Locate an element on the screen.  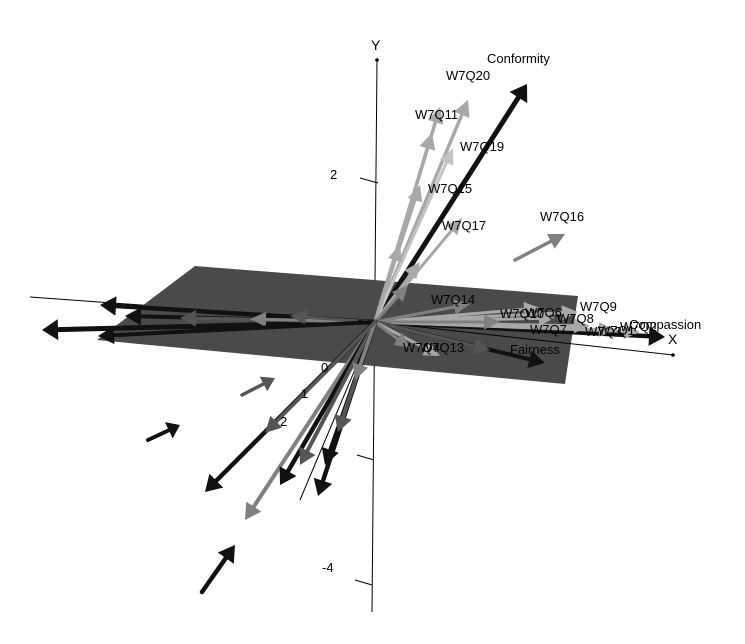
front-vector-28-head is located at coordinates (307, 455).